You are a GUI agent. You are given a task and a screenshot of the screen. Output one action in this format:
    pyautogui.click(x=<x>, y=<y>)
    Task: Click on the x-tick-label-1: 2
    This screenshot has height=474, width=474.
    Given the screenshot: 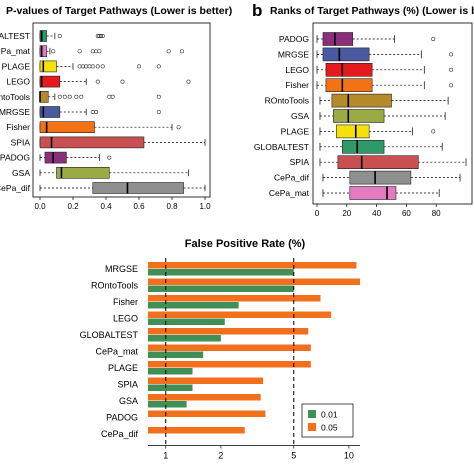 What is the action you would take?
    pyautogui.click(x=220, y=456)
    